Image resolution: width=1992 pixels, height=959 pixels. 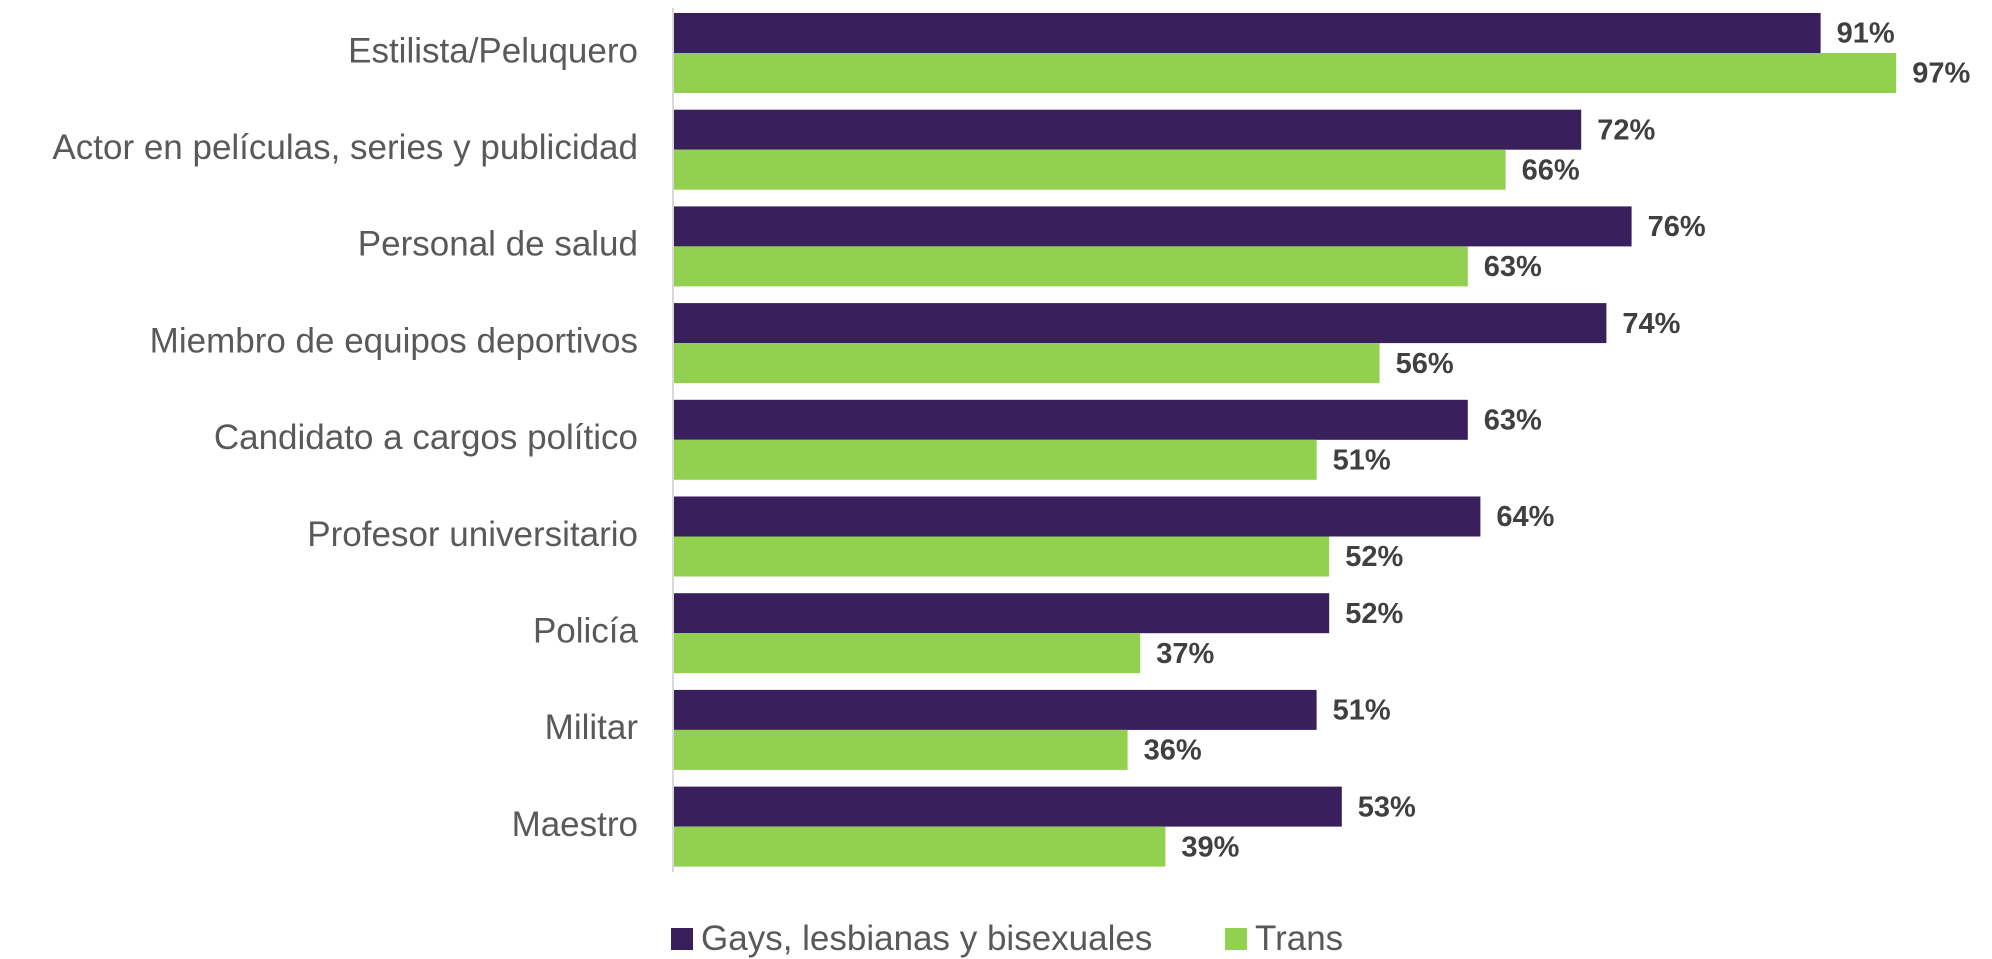 What do you see at coordinates (1425, 364) in the screenshot?
I see `data-label-series-2: 56%` at bounding box center [1425, 364].